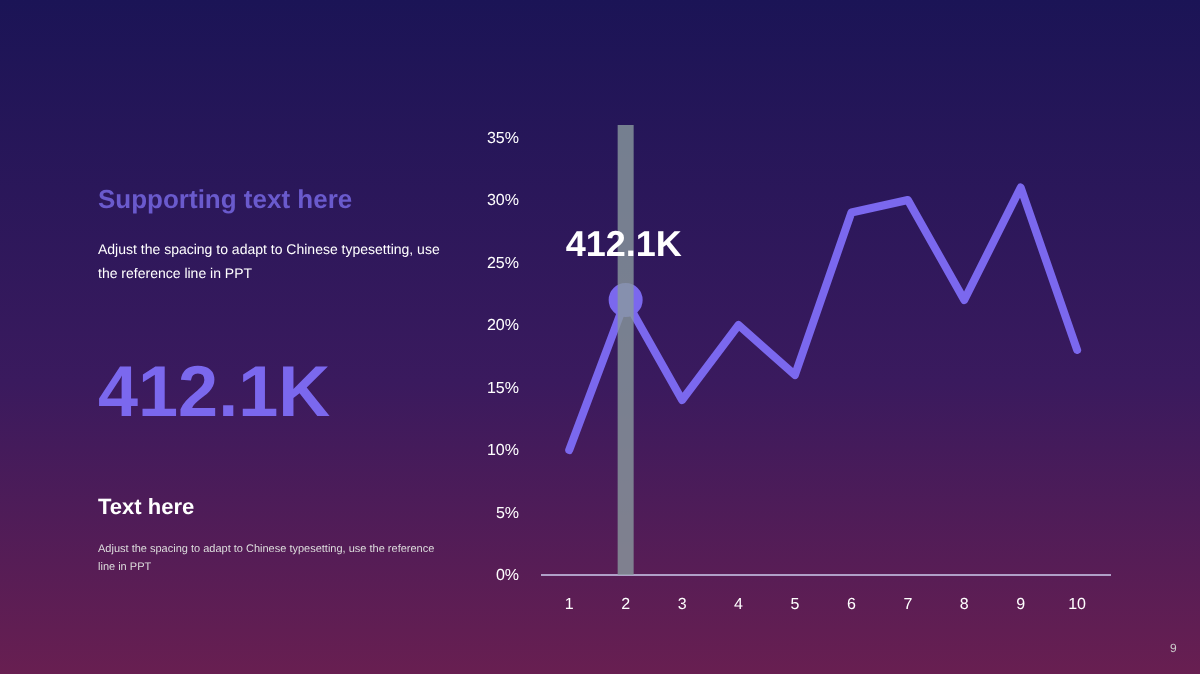 The image size is (1200, 674). I want to click on annotation: 412.1K, so click(623, 244).